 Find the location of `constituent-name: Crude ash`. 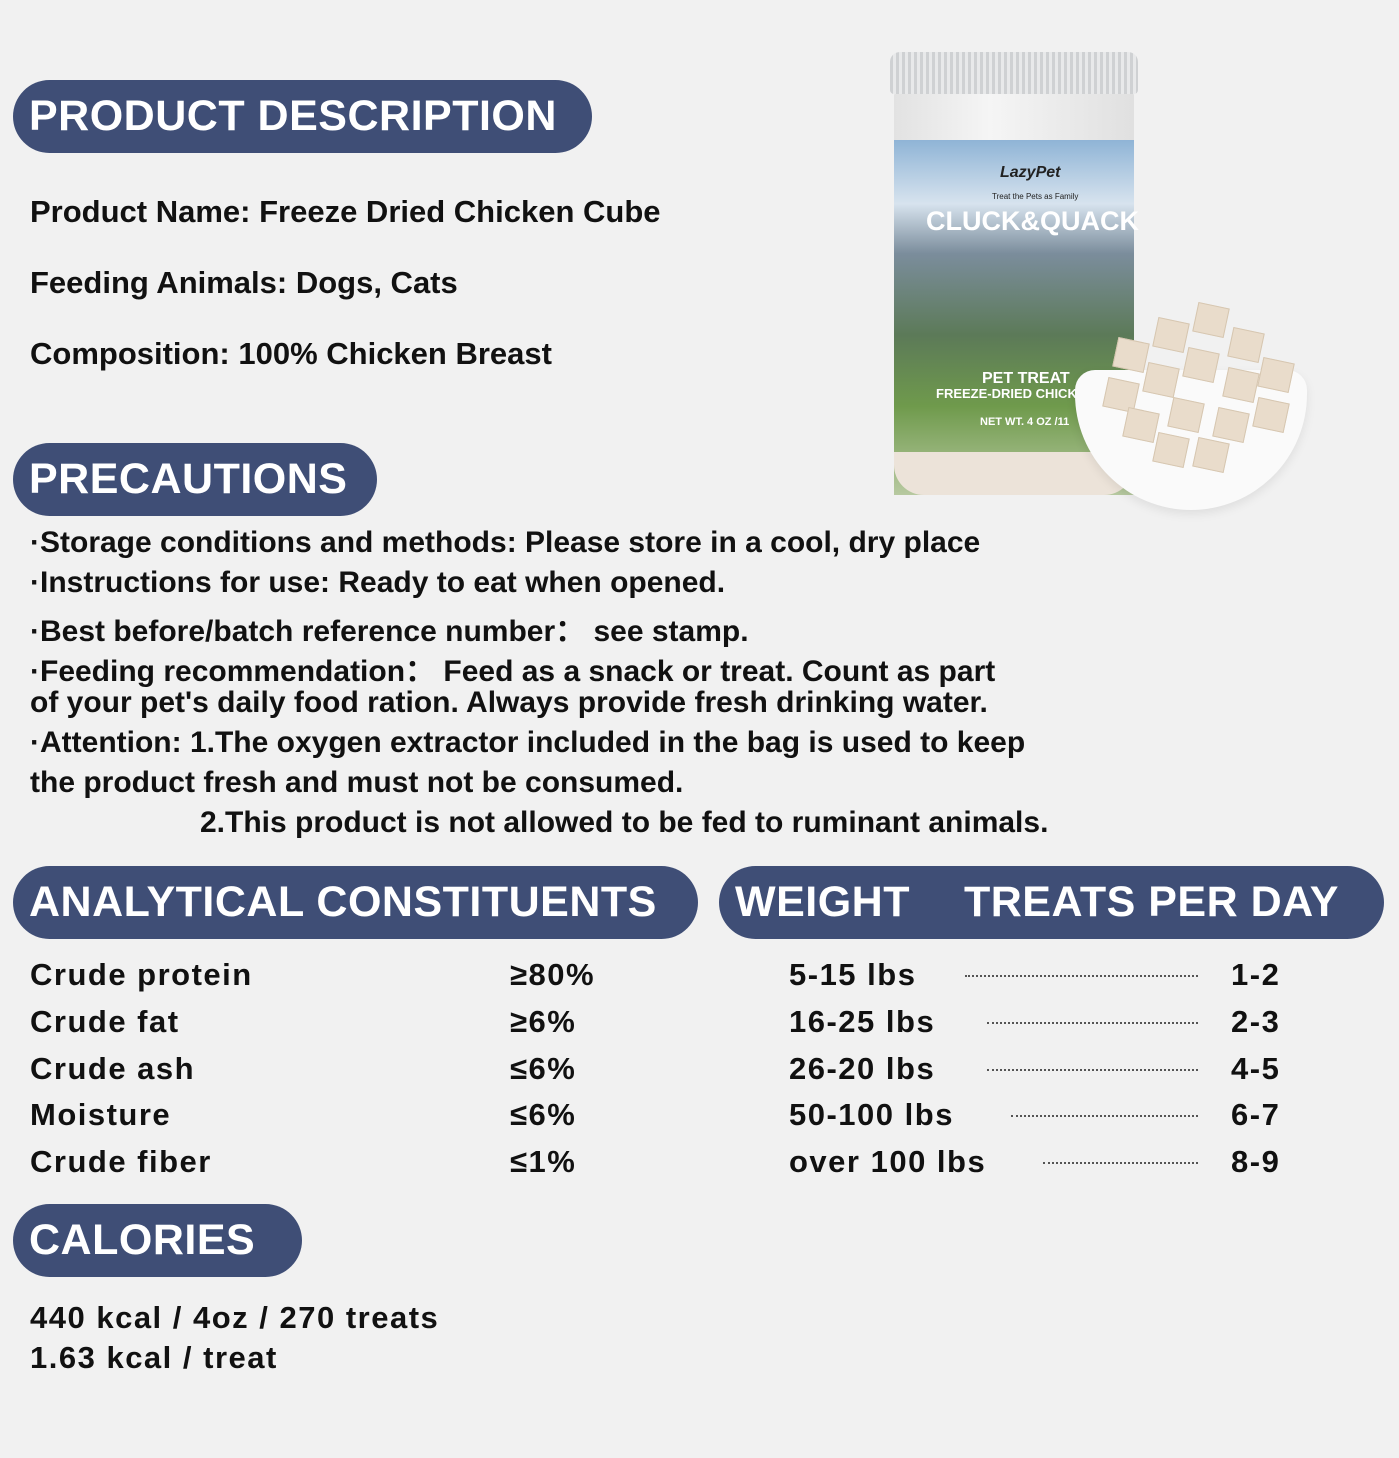

constituent-name: Crude ash is located at coordinates (113, 1068).